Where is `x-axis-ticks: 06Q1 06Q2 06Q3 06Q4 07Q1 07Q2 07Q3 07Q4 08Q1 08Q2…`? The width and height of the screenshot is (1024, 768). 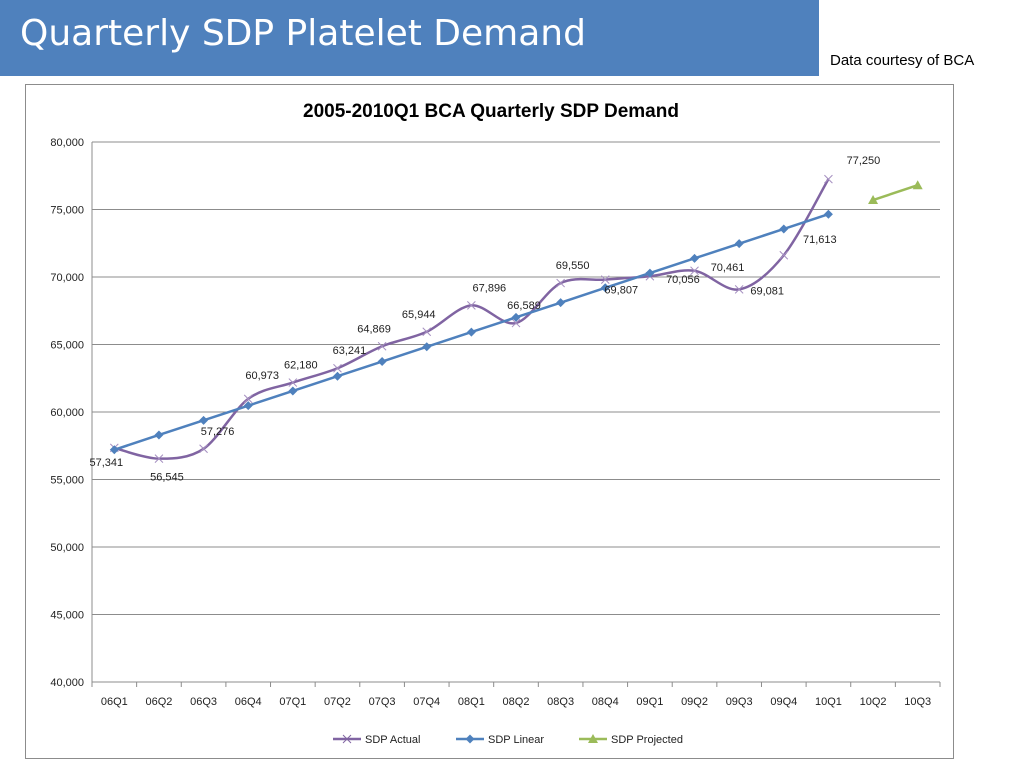
x-axis-ticks: 06Q1 06Q2 06Q3 06Q4 07Q1 07Q2 07Q3 07Q4 08Q1 08Q2… is located at coordinates (516, 695).